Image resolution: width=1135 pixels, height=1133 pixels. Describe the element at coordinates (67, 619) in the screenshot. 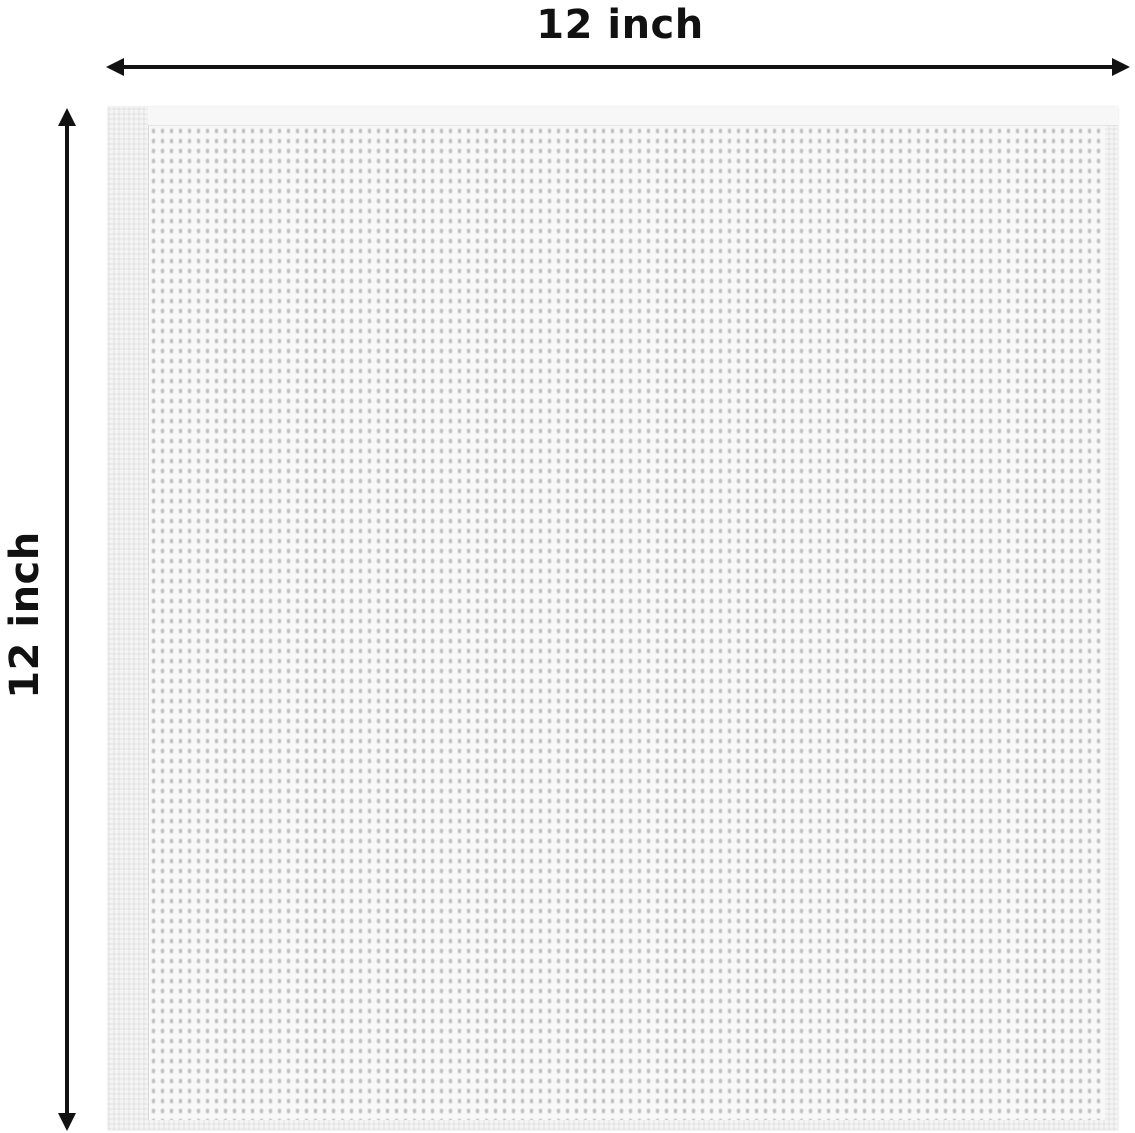

I see `height-arrow` at that location.